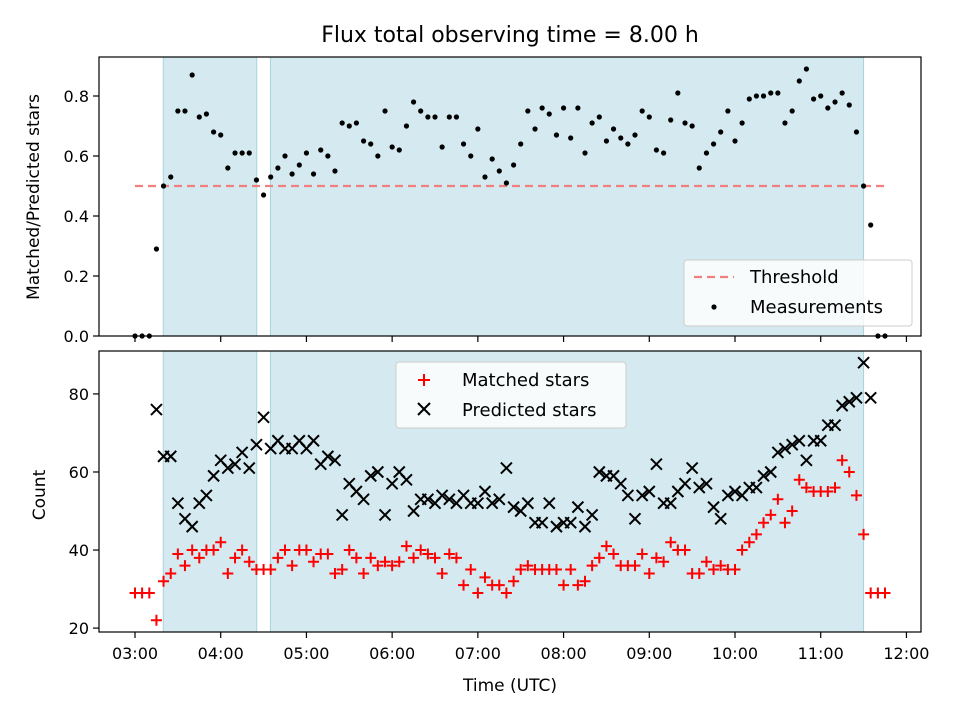 This screenshot has height=724, width=960. Describe the element at coordinates (906, 653) in the screenshot. I see `count-x-tick-label: 12:00` at that location.